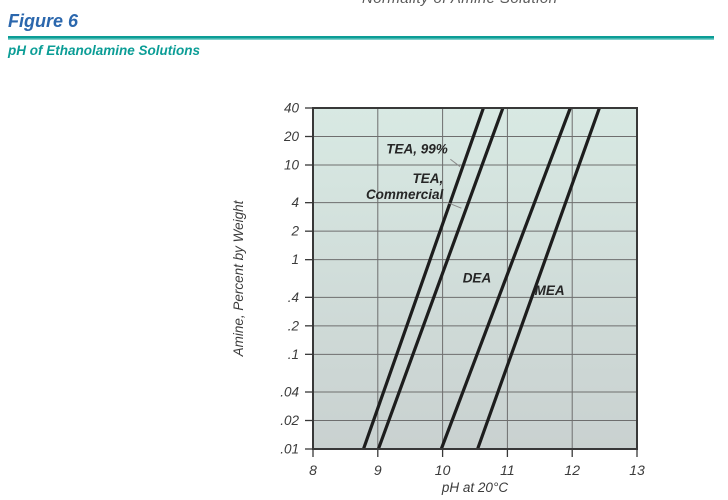 The width and height of the screenshot is (728, 500). I want to click on curve-annotations: TEA, 99% TEA, Commercial DEA MEA, so click(465, 220).